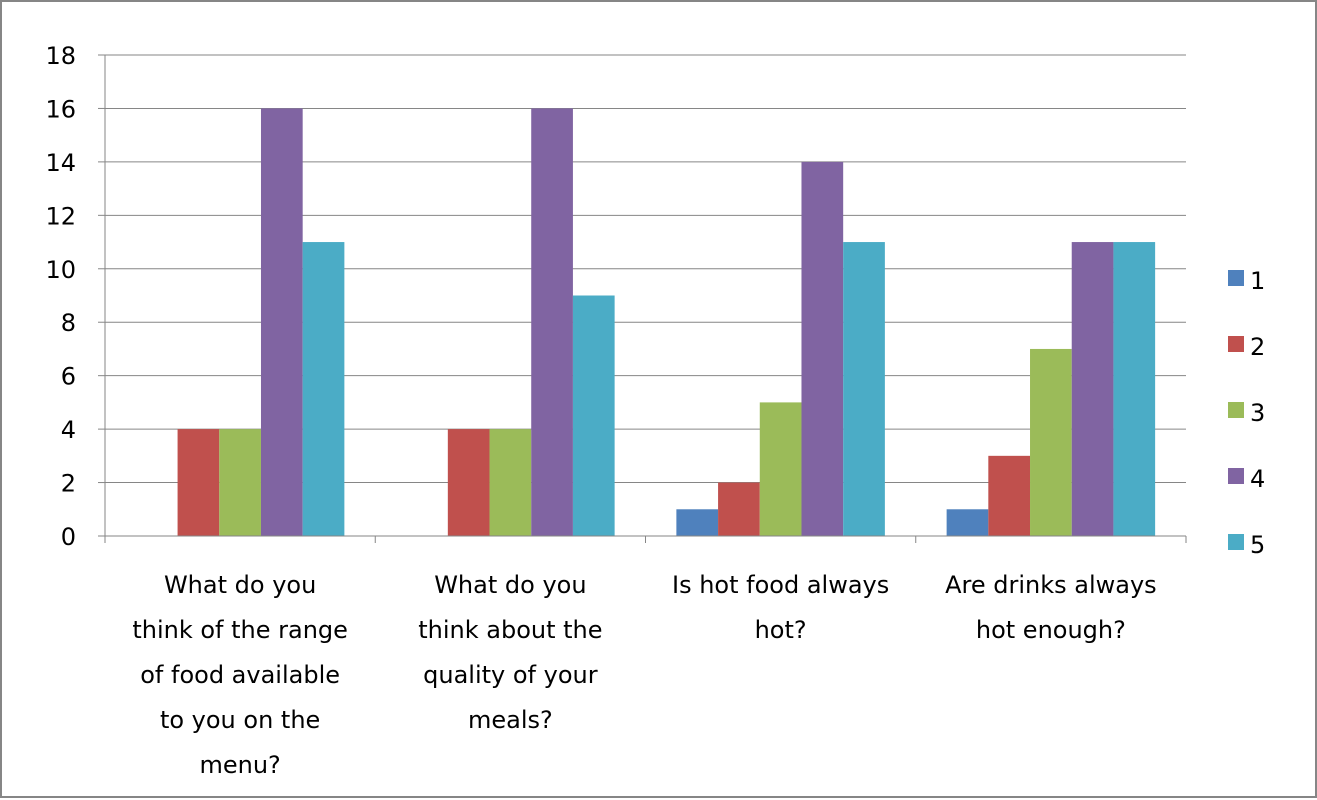 The width and height of the screenshot is (1317, 800). I want to click on legend-label: 1, so click(1257, 281).